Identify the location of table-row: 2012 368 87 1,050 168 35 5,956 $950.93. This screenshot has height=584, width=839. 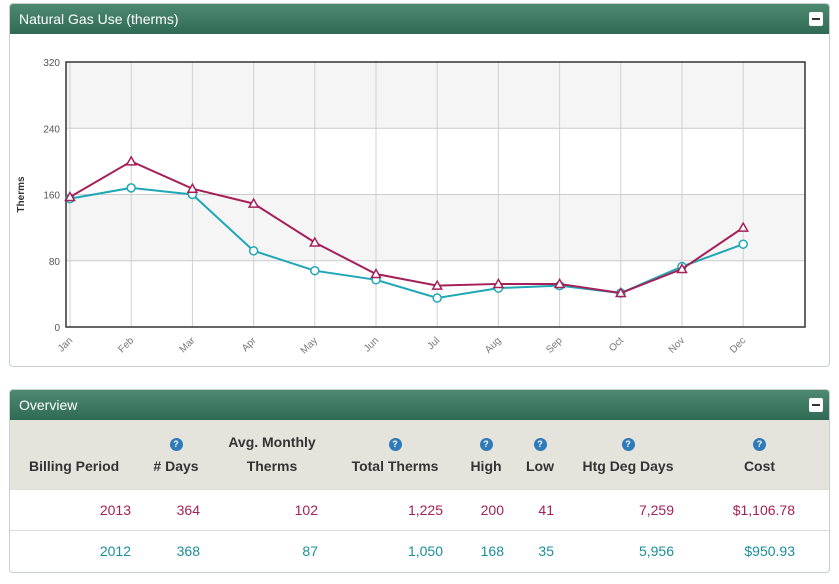
(419, 550).